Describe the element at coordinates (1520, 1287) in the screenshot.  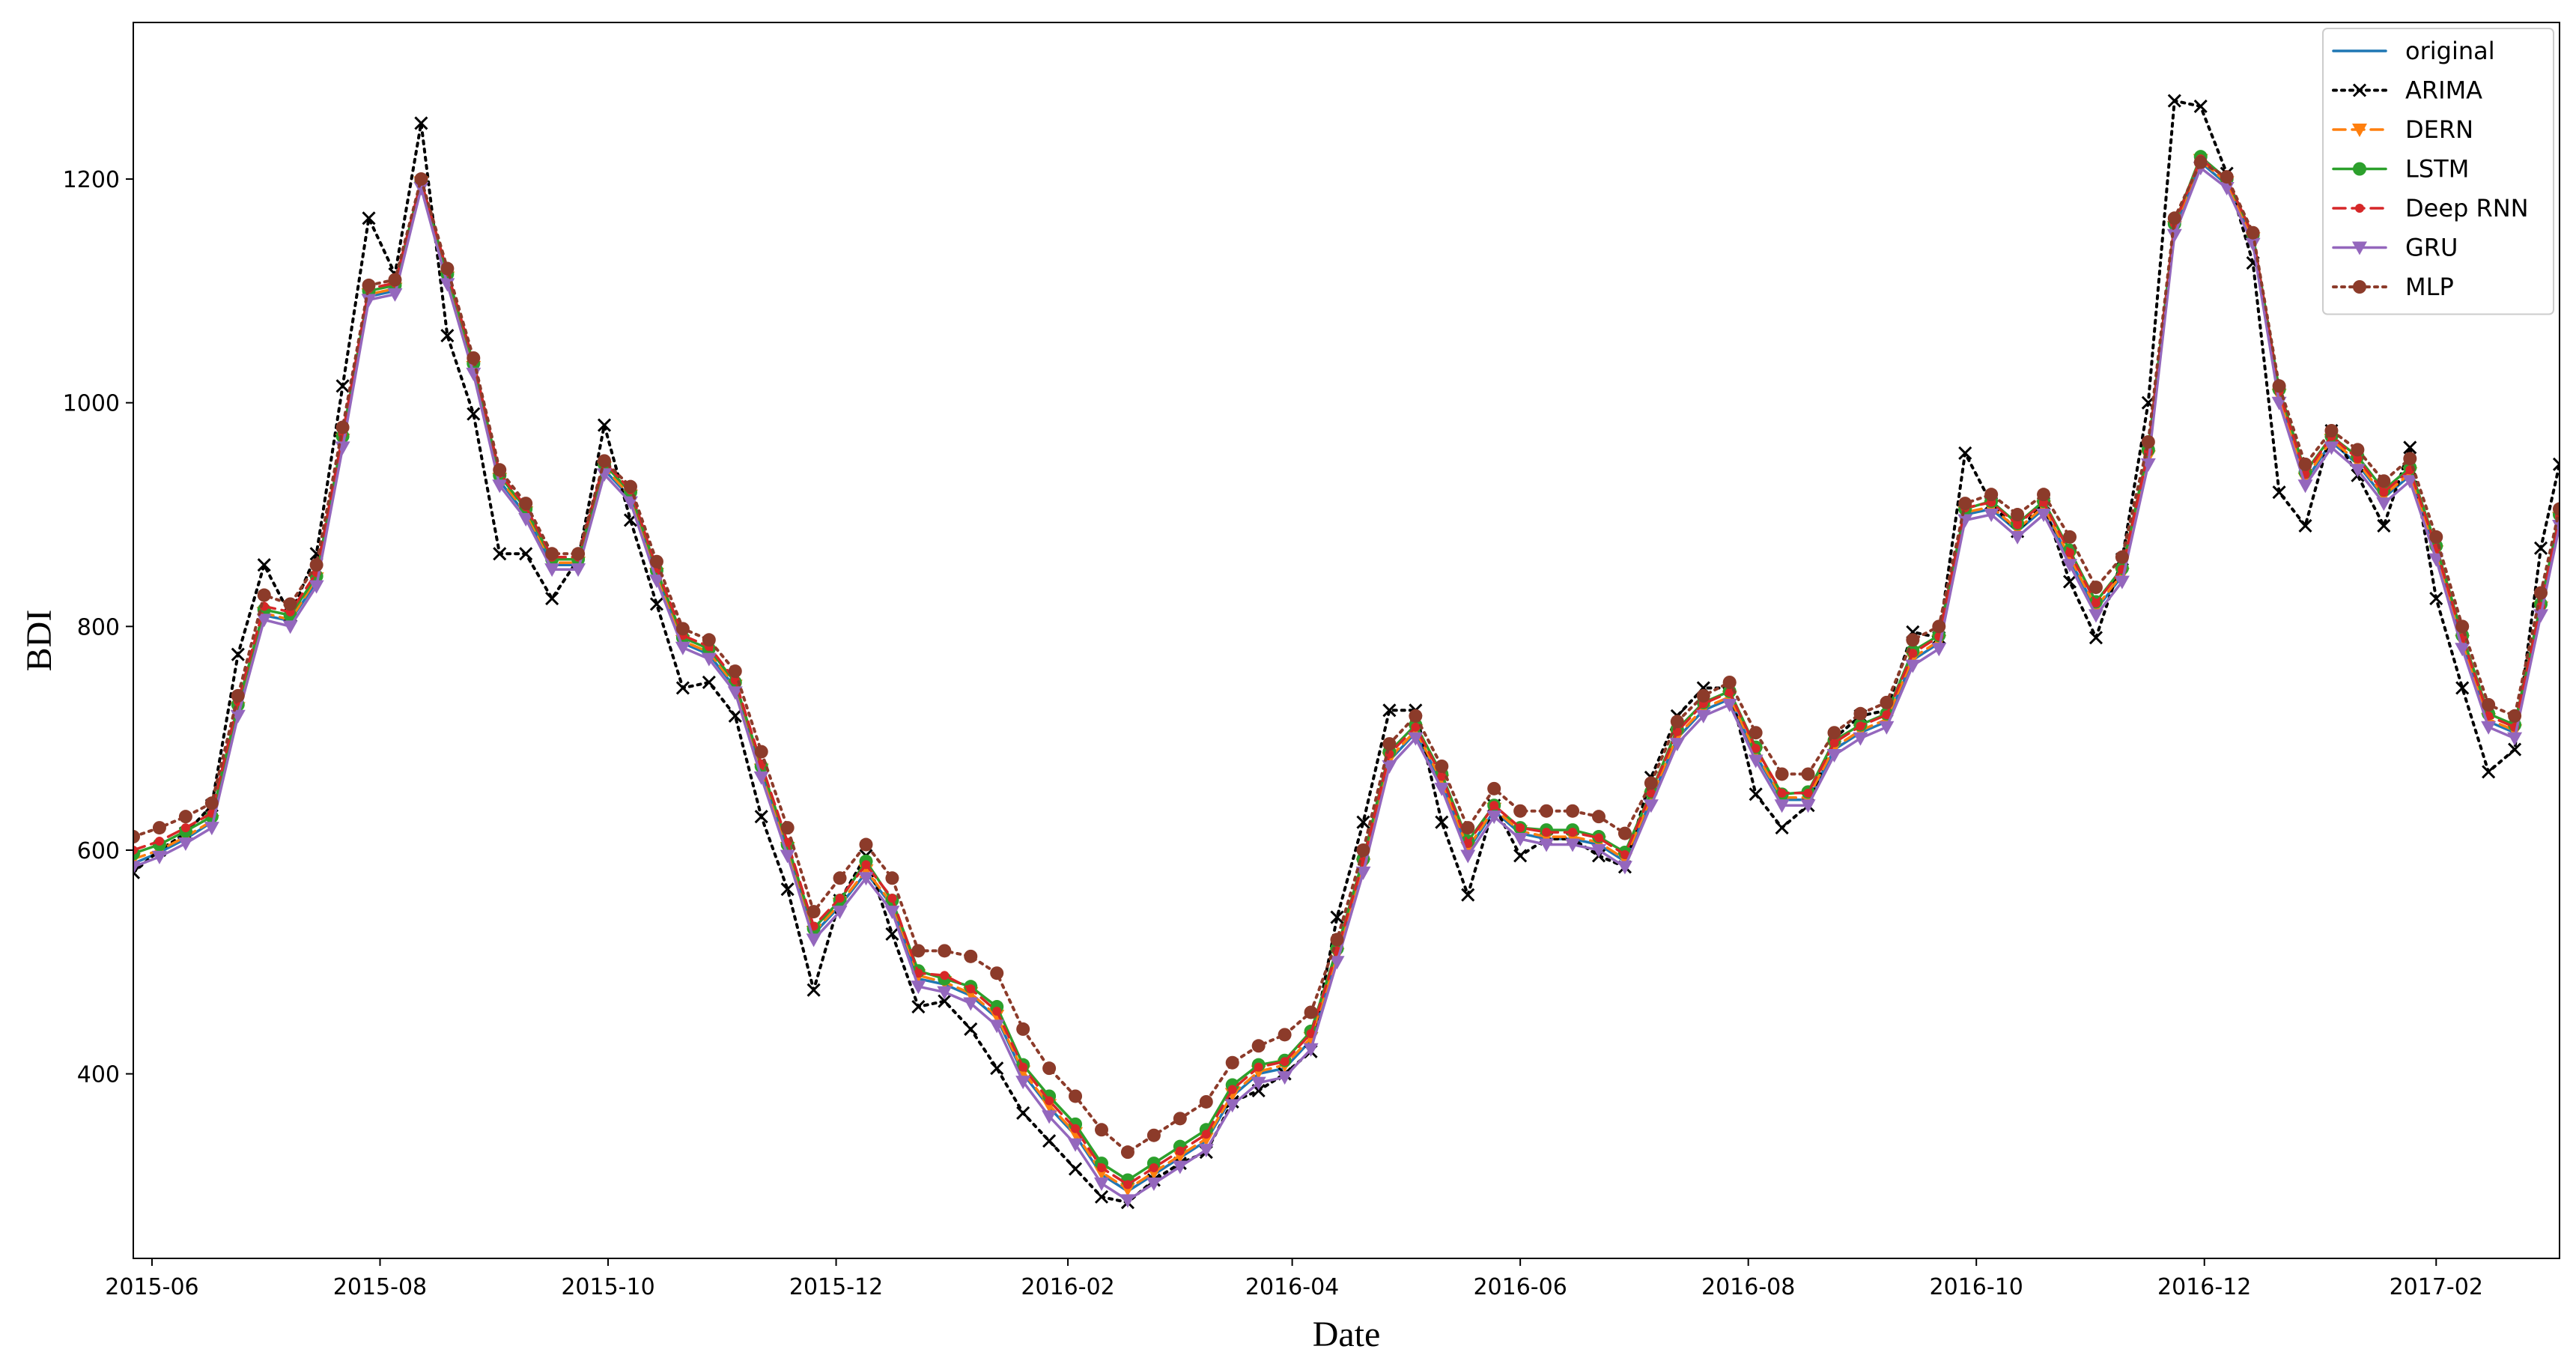
I see `x-tick-label: 2016-06` at that location.